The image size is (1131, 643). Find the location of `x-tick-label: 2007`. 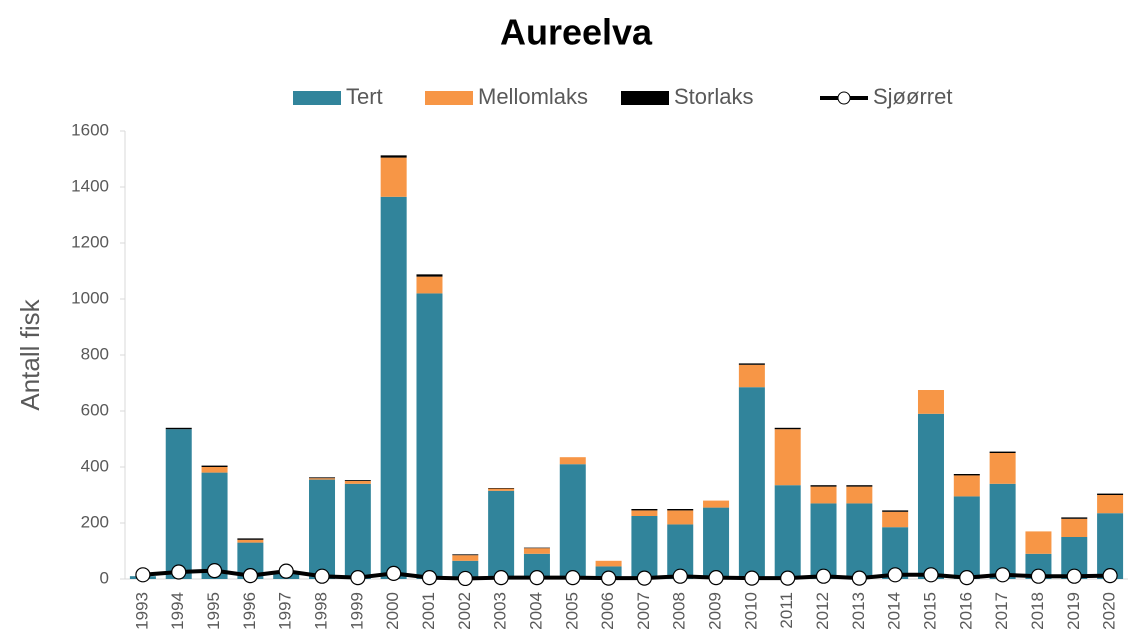

x-tick-label: 2007 is located at coordinates (643, 611).